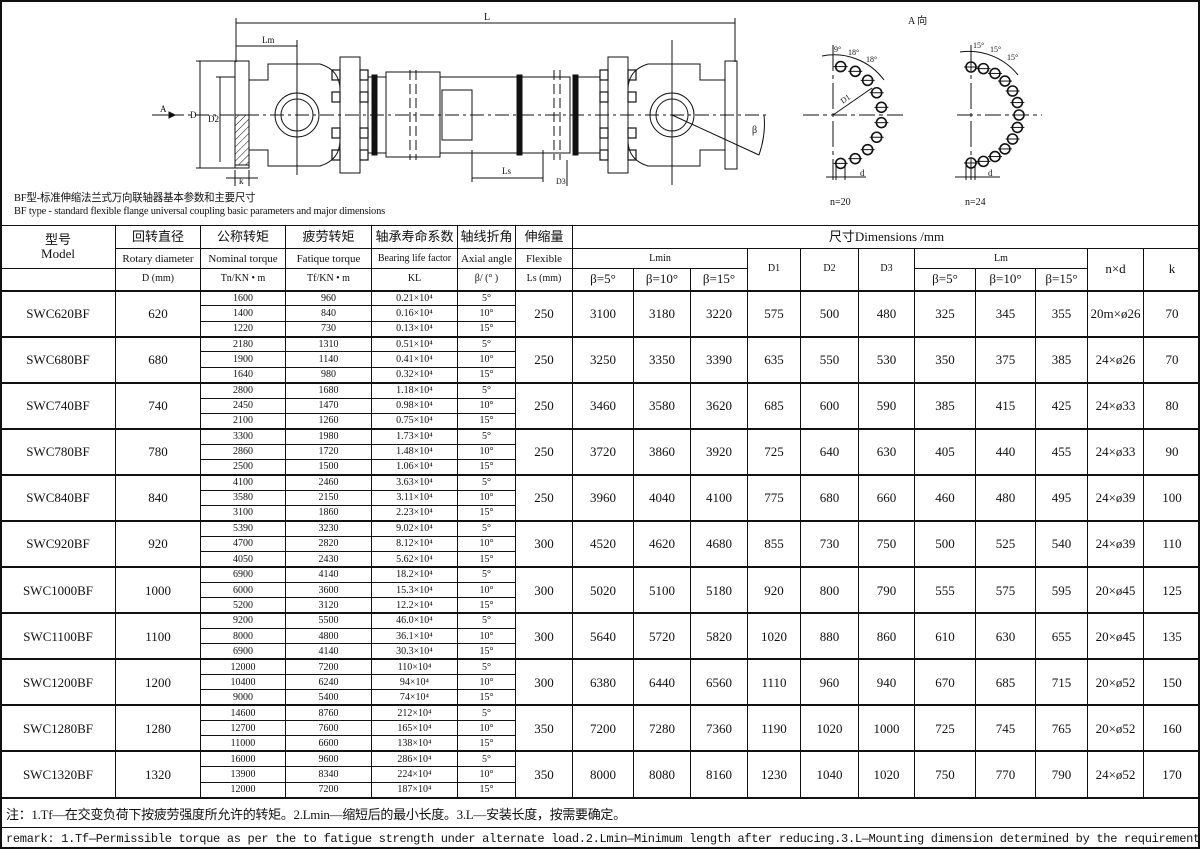  What do you see at coordinates (414, 313) in the screenshot?
I see `bearing-life-cell: 0.16×10⁴` at bounding box center [414, 313].